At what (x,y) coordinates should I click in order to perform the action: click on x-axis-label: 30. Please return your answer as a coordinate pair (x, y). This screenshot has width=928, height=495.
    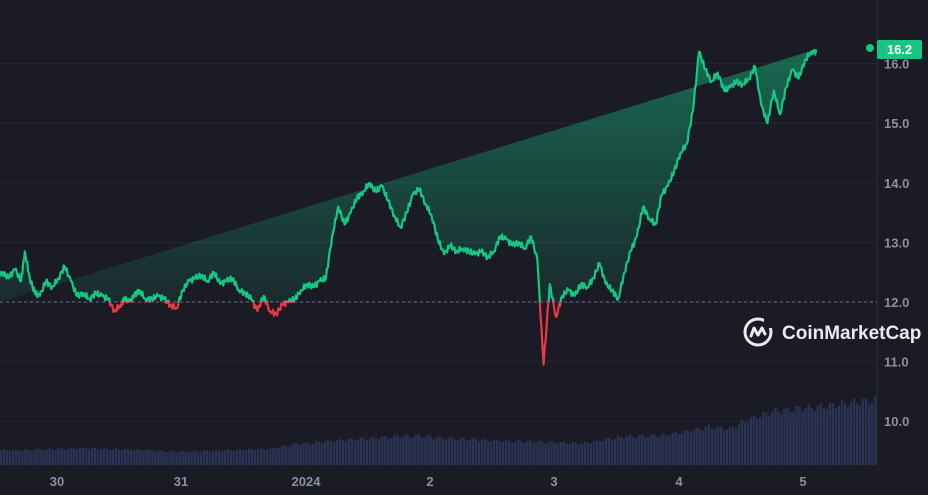
    Looking at the image, I should click on (57, 481).